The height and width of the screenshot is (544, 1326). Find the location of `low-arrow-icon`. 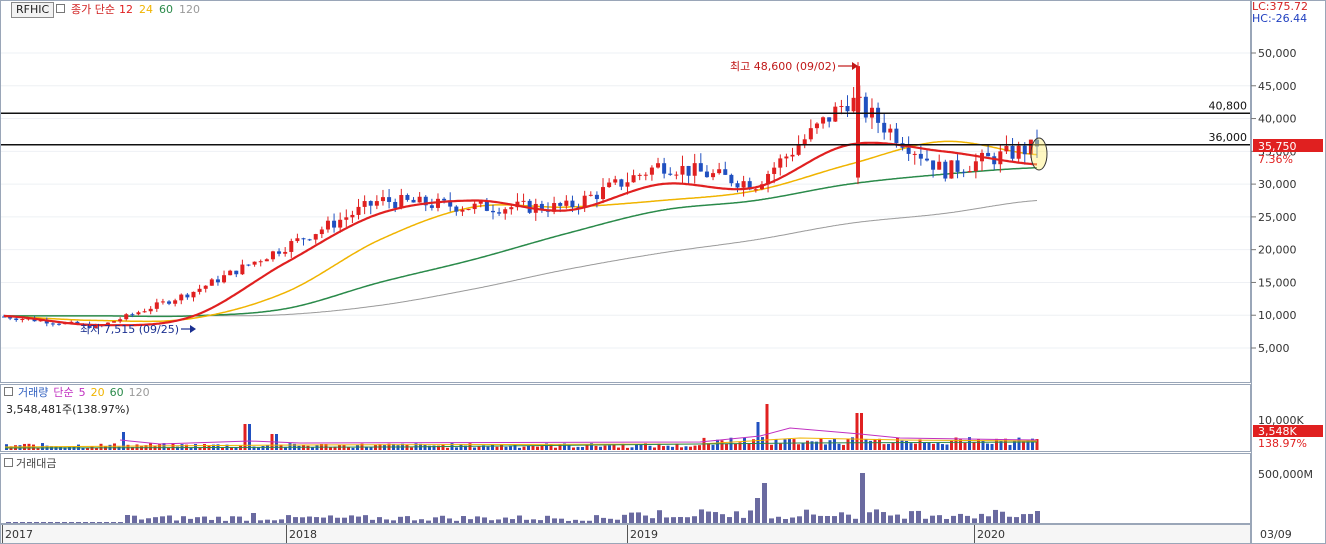

low-arrow-icon is located at coordinates (193, 329).